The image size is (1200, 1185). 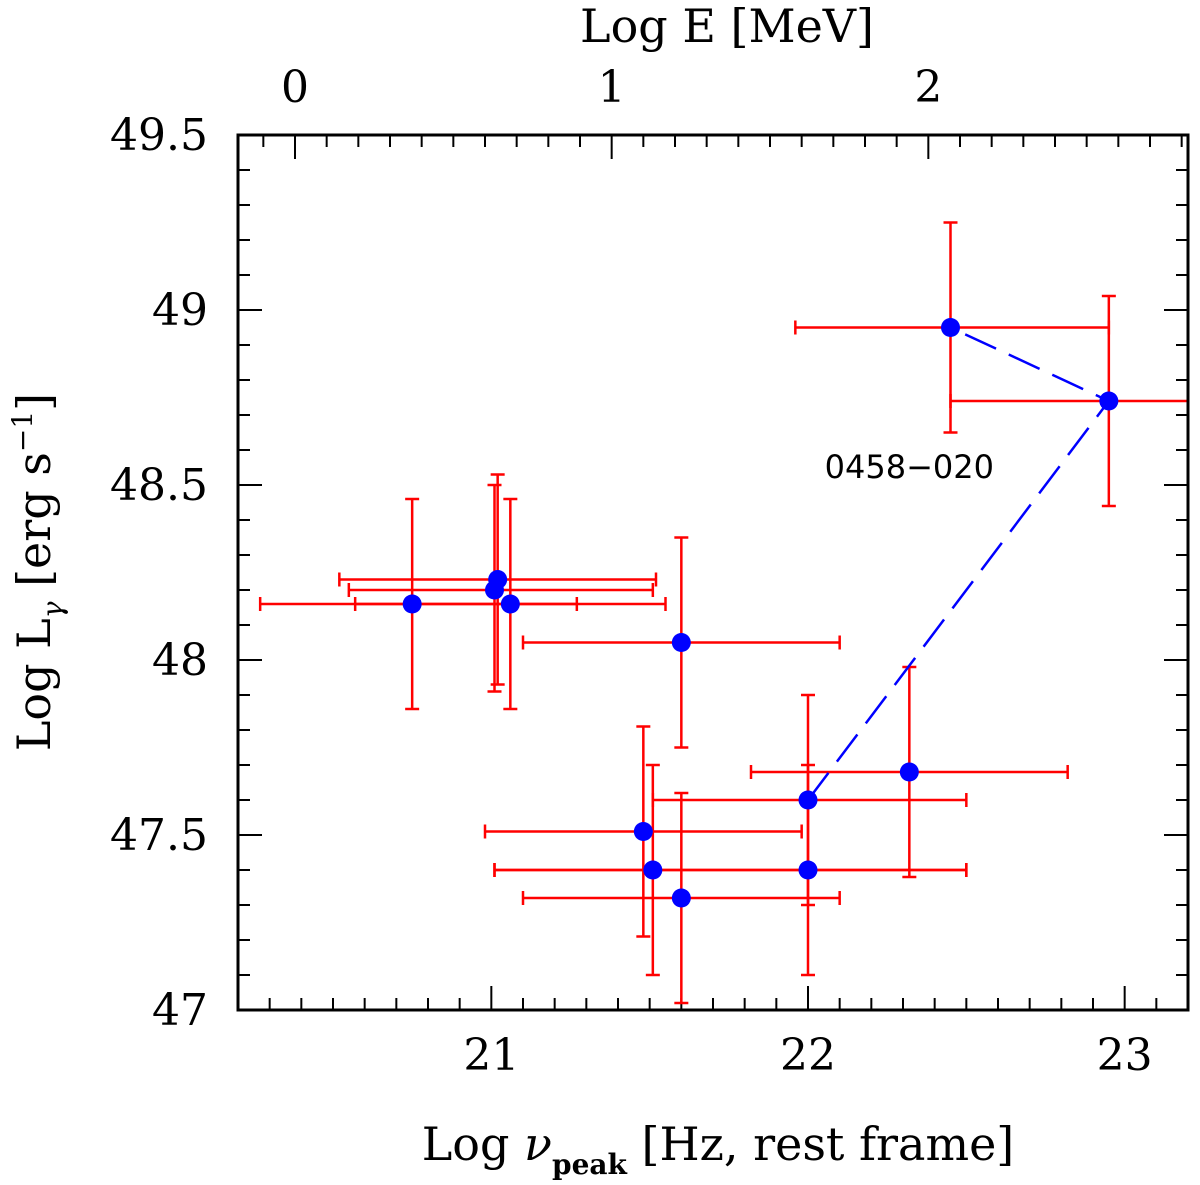 What do you see at coordinates (180, 1010) in the screenshot?
I see `y-tick-label: 47` at bounding box center [180, 1010].